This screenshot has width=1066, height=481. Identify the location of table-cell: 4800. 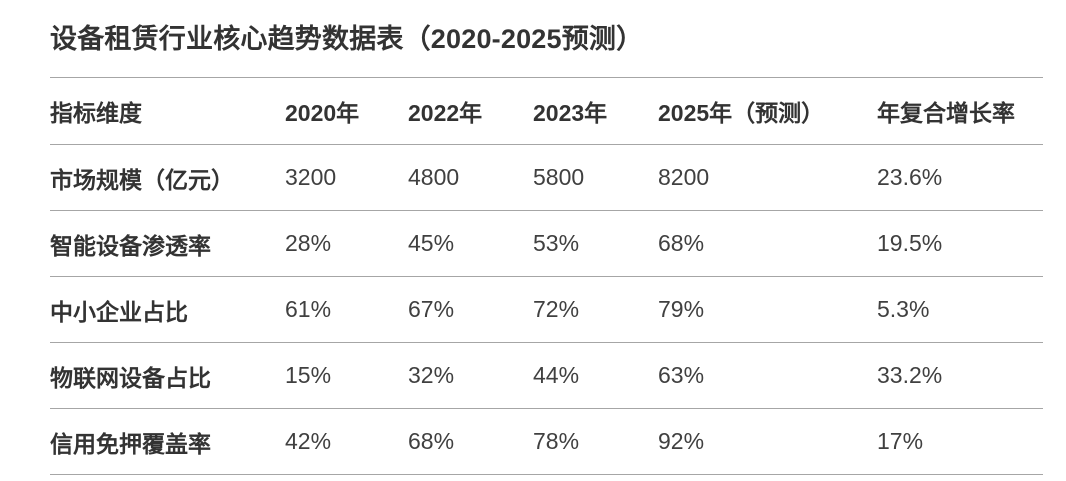
(434, 177).